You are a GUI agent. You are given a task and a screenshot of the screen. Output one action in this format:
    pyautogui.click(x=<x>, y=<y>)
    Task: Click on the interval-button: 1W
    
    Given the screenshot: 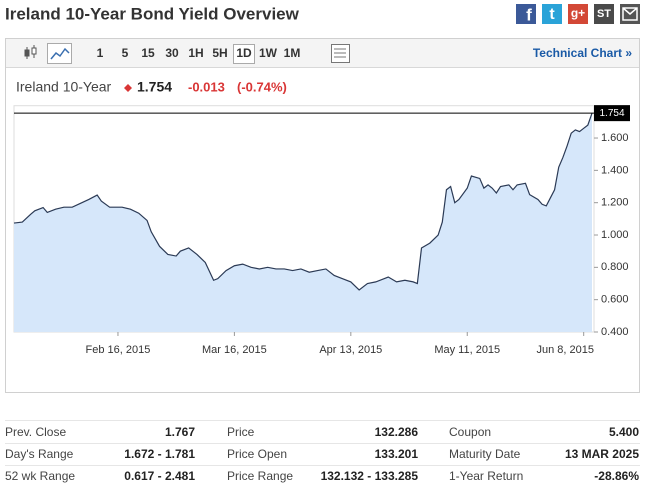 What is the action you would take?
    pyautogui.click(x=268, y=53)
    